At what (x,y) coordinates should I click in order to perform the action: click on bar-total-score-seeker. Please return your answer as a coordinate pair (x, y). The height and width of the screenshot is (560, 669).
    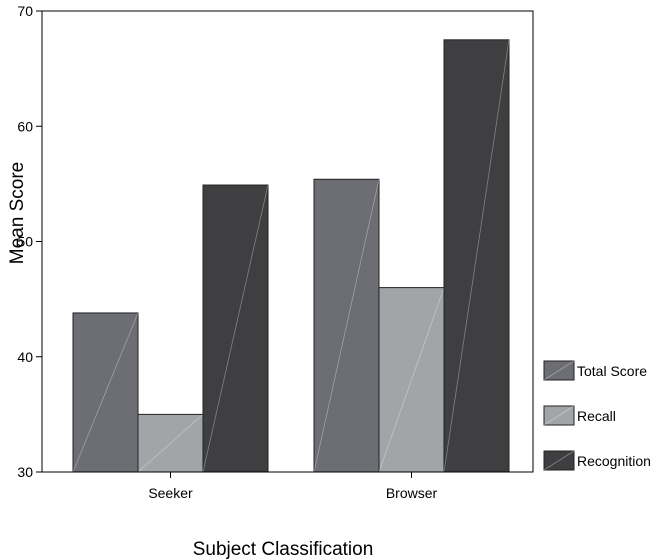
    Looking at the image, I should click on (105, 392).